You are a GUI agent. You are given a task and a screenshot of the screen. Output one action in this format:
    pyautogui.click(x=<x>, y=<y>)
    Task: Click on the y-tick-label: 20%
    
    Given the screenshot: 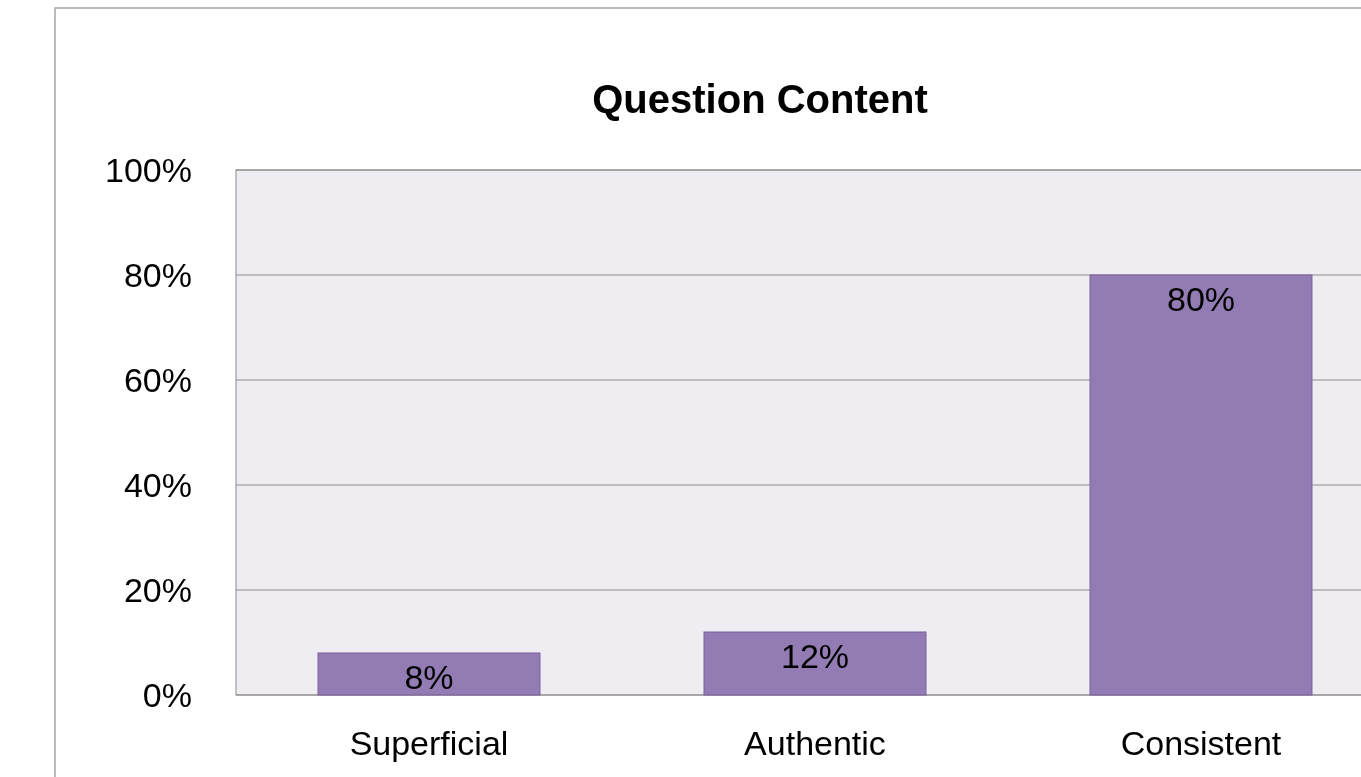 What is the action you would take?
    pyautogui.click(x=157, y=589)
    